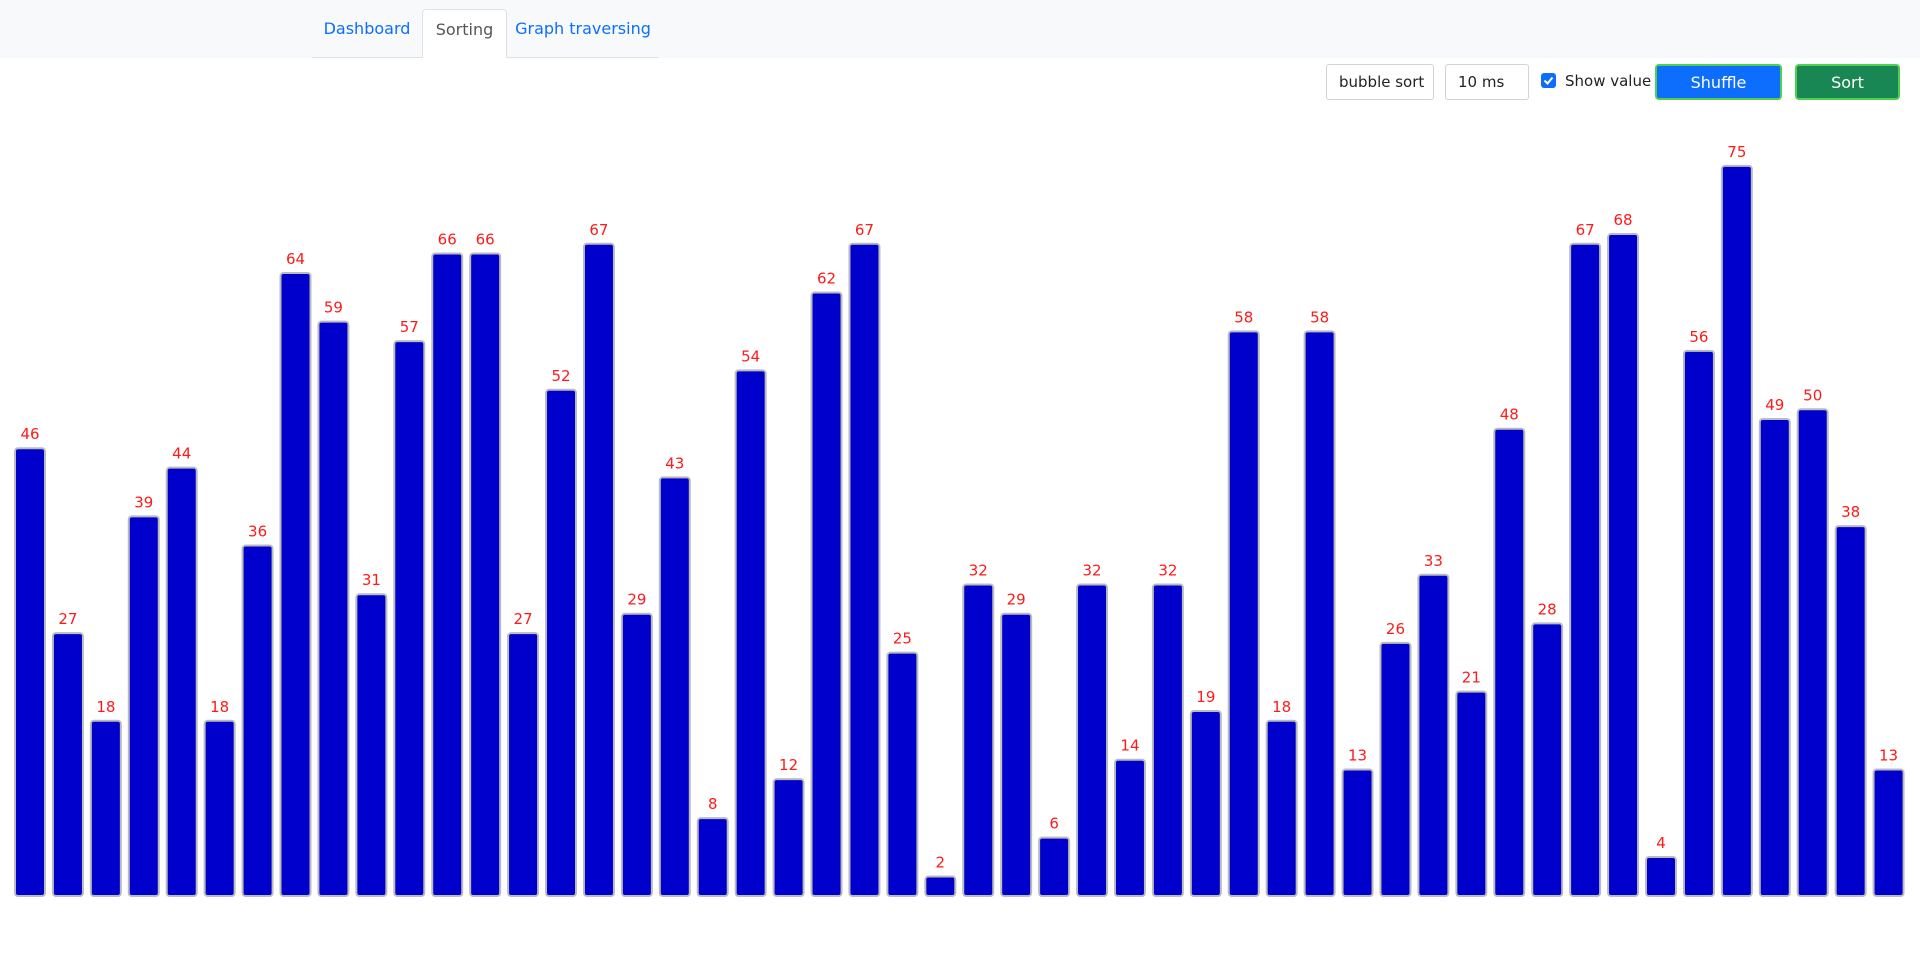 The width and height of the screenshot is (1920, 975). I want to click on bar-value-label: 25, so click(902, 639).